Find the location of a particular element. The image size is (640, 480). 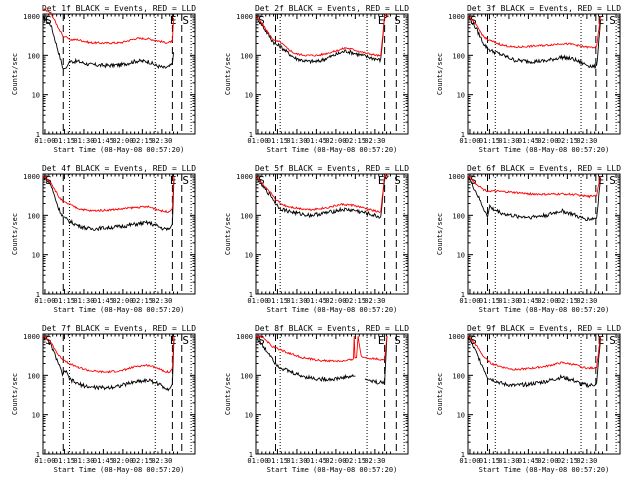

panel-title: Det 7f BLACK = Events, RED = LLD is located at coordinates (119, 328).